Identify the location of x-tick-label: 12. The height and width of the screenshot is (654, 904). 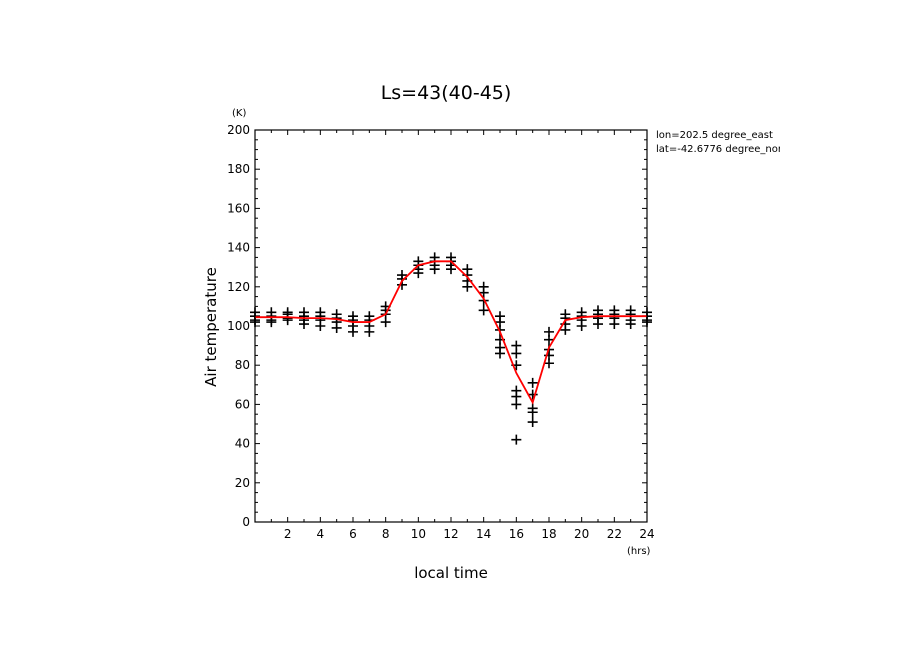
(450, 534).